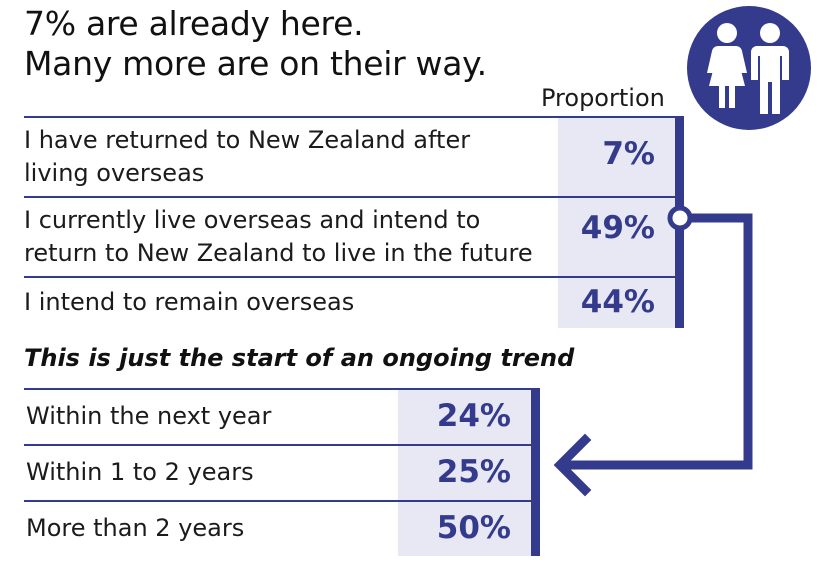  I want to click on row-label-line-1: I currently live overseas and intend to, so click(252, 220).